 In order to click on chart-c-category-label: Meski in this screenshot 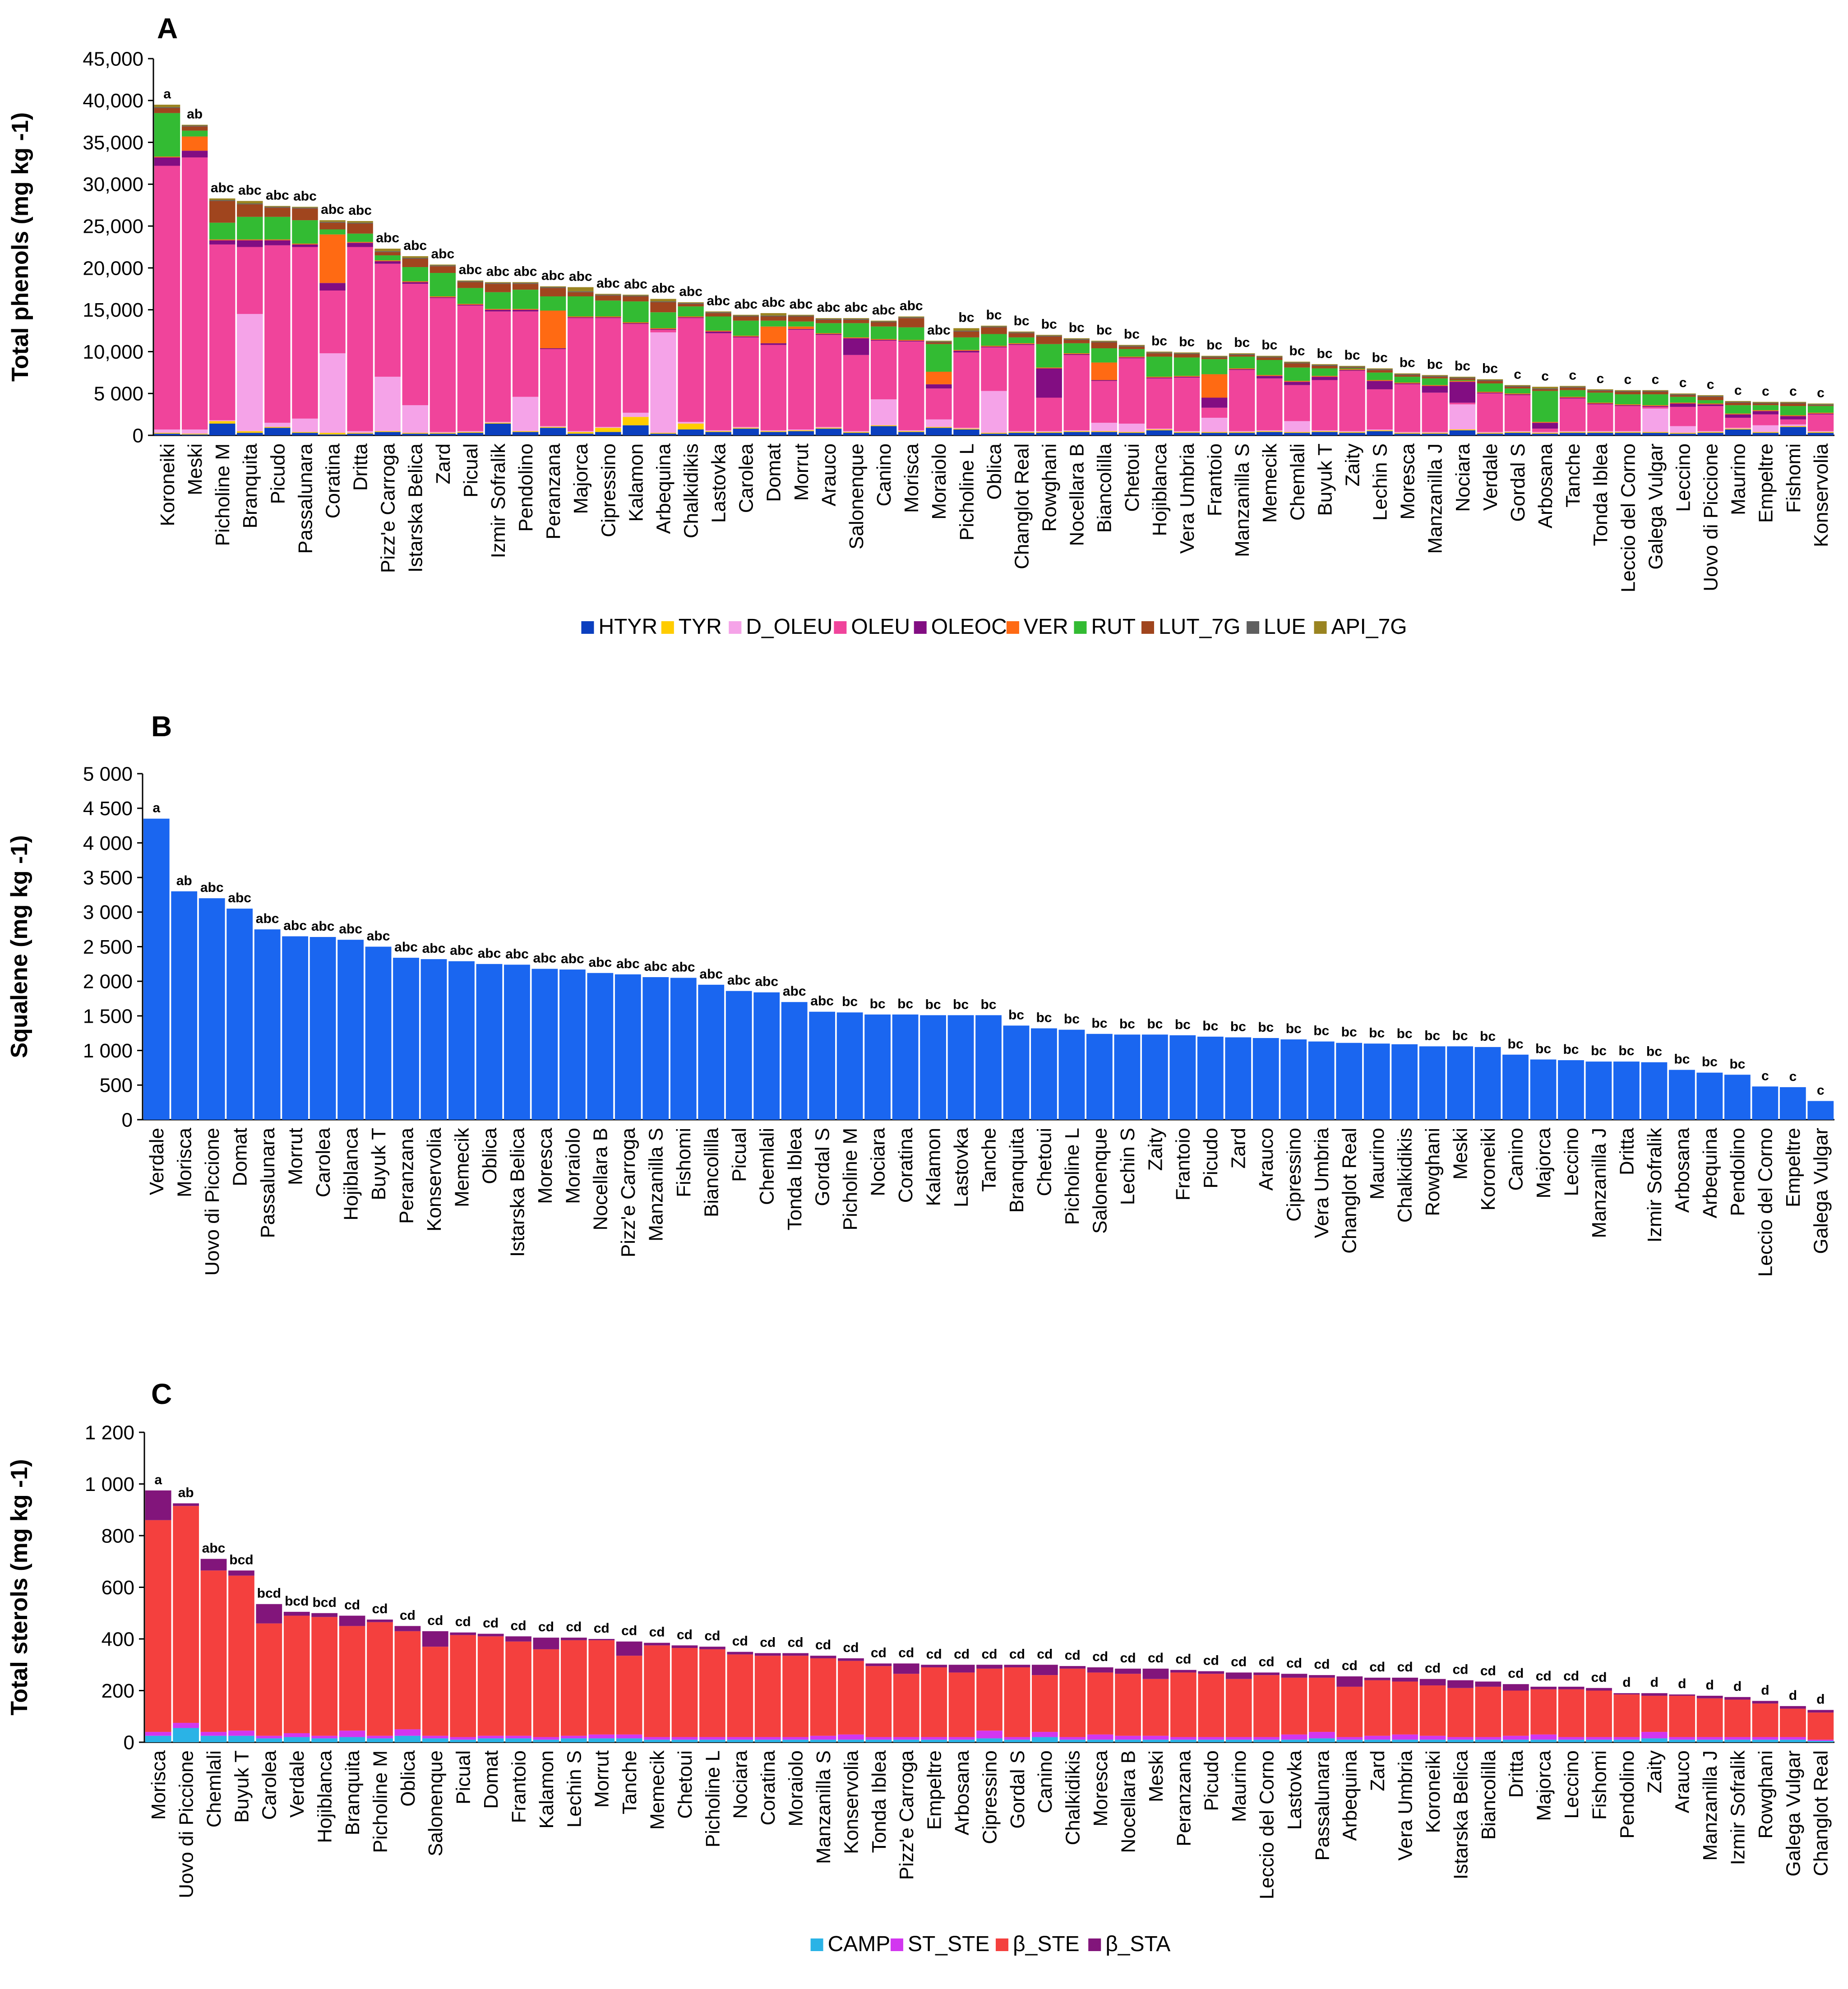, I will do `click(1156, 1776)`.